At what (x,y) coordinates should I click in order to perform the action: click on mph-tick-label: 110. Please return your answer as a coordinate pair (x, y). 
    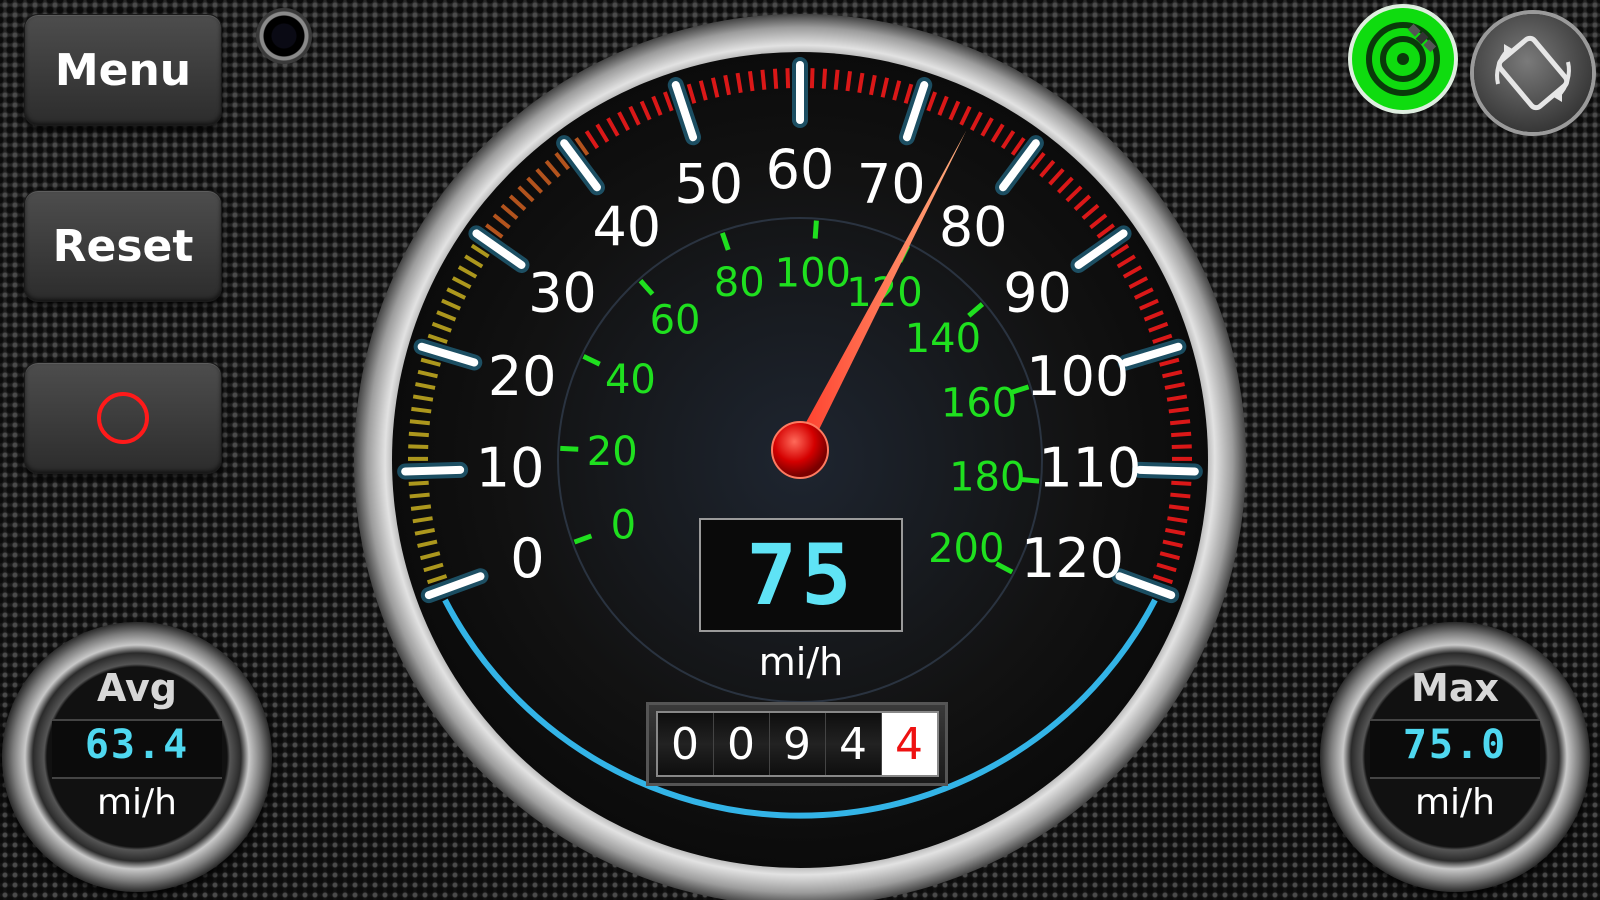
    Looking at the image, I should click on (1089, 467).